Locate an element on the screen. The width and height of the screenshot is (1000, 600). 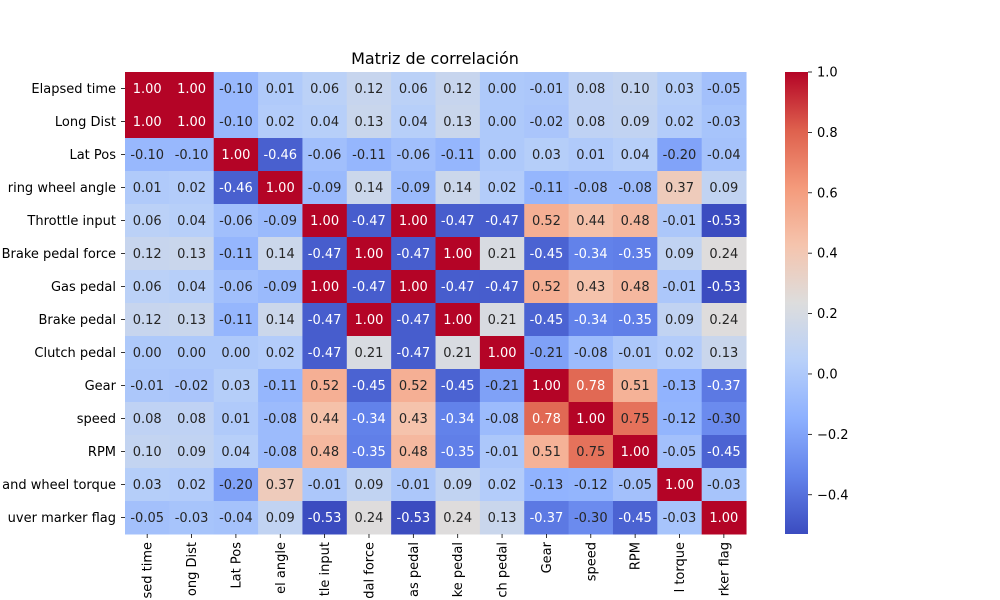
cell-value-label: -0.12 is located at coordinates (680, 419).